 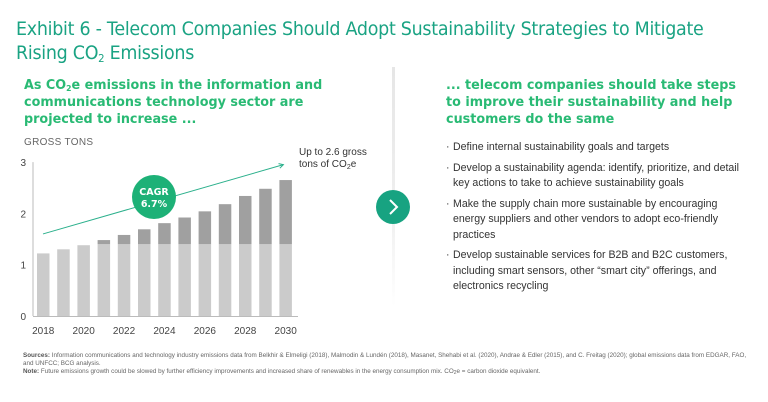 I want to click on heading-subscript: 2, so click(x=69, y=88).